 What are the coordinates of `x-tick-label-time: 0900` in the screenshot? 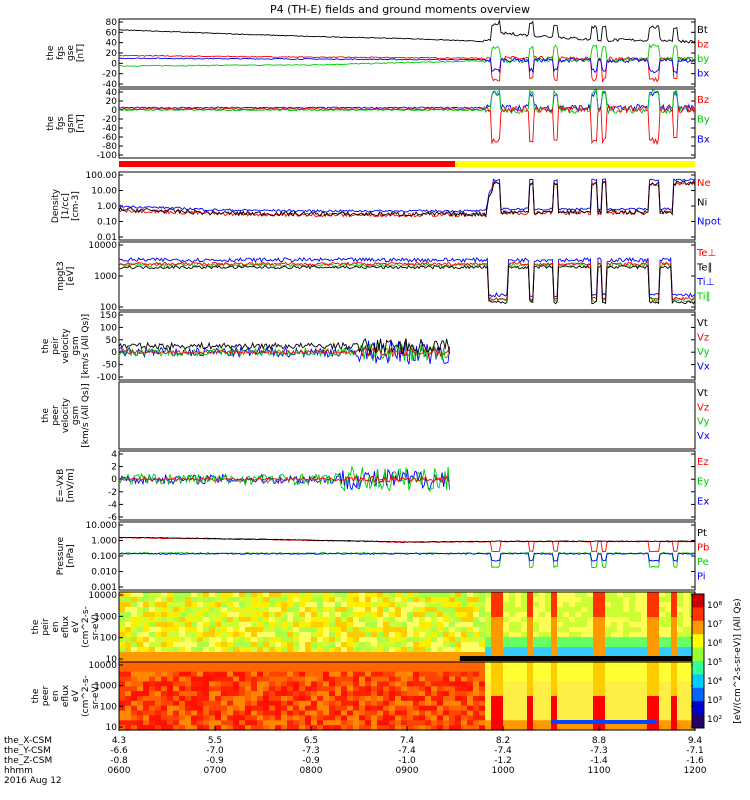 It's located at (407, 771).